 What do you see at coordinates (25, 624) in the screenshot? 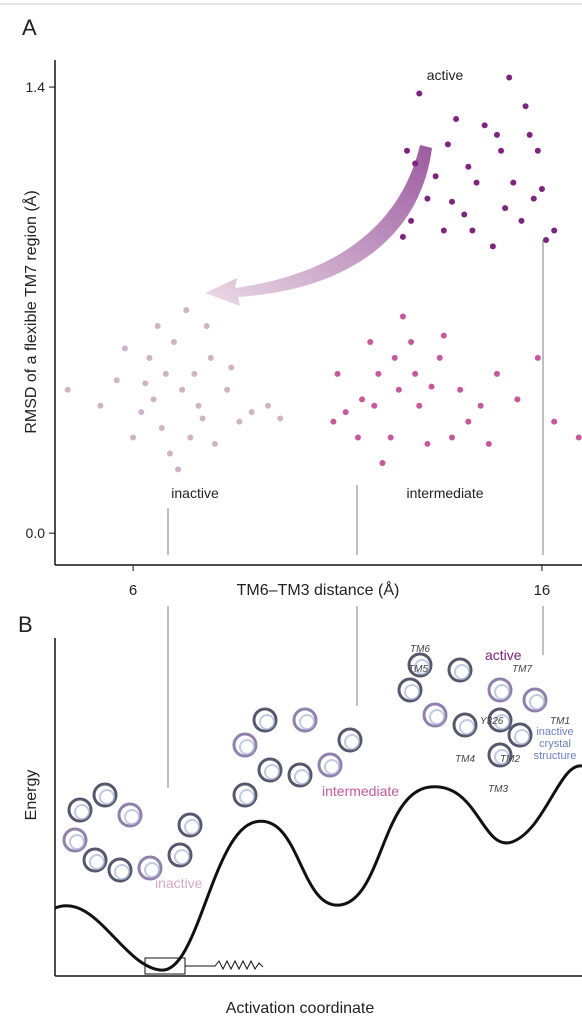
I see `panel-label: B` at bounding box center [25, 624].